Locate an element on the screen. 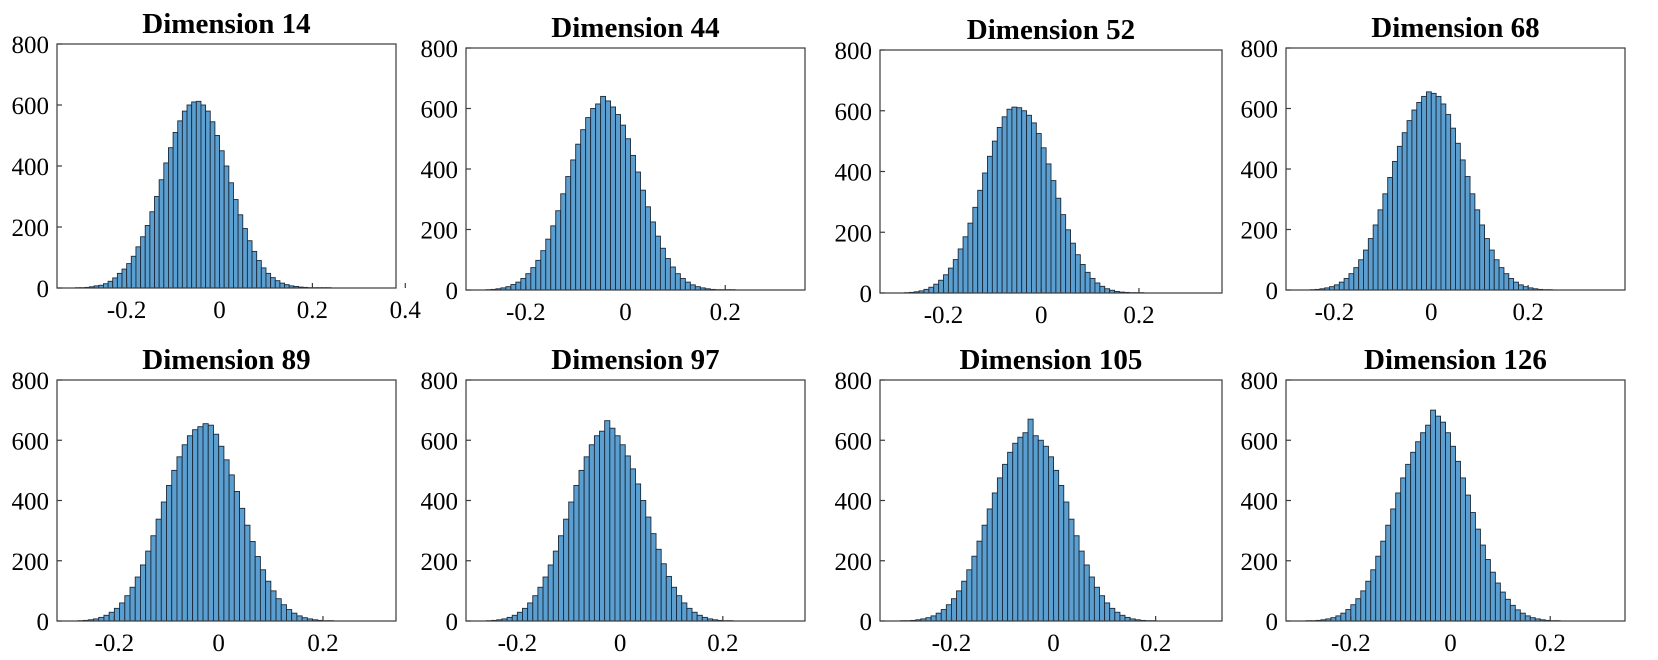 Image resolution: width=1658 pixels, height=660 pixels. x-tick-label: -0.2 is located at coordinates (526, 312).